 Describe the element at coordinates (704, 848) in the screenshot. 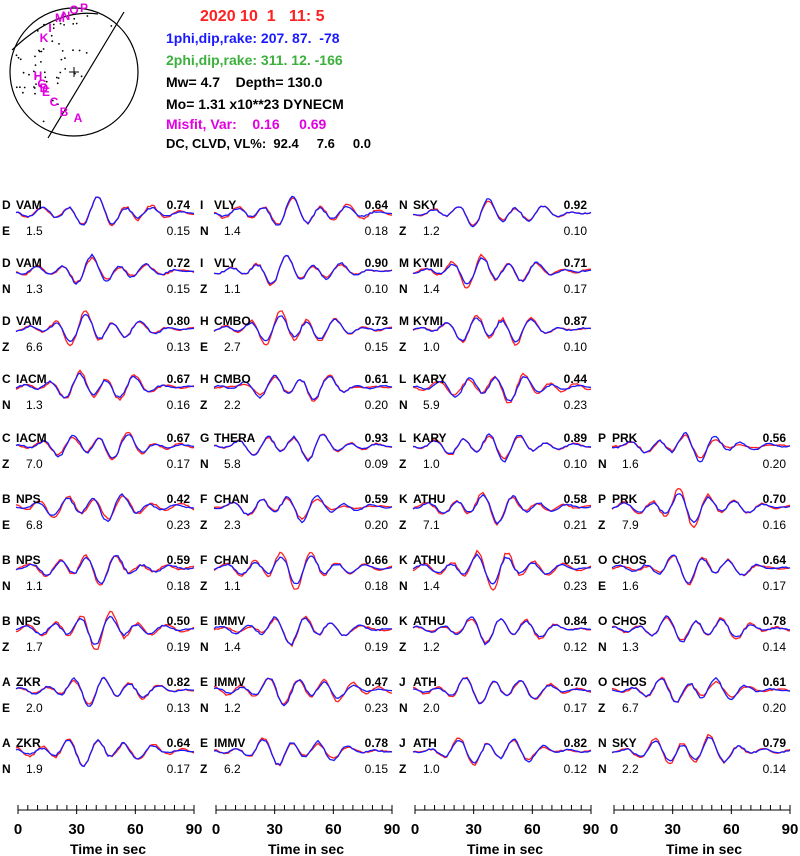

I see `axis-title: Time in sec` at that location.